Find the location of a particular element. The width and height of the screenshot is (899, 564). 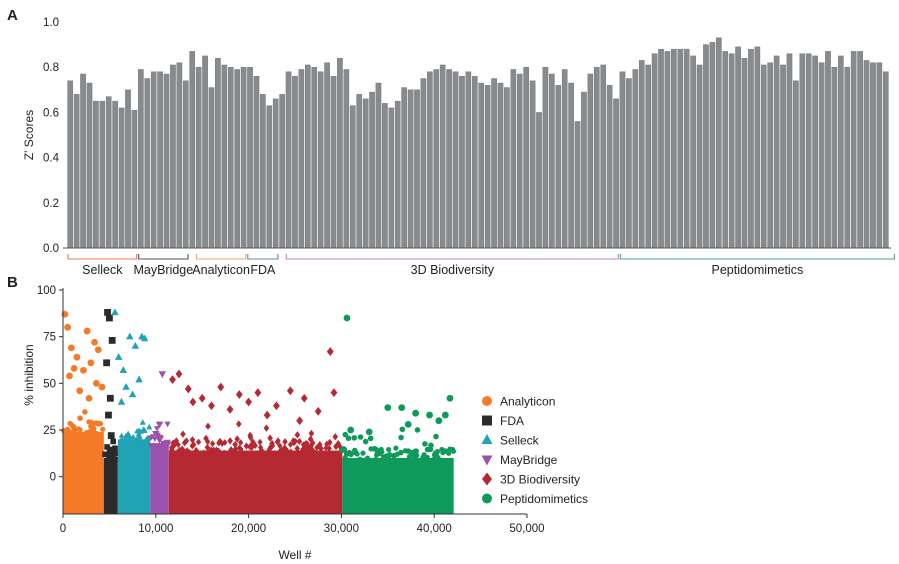

legend-label-0: Analyticon is located at coordinates (527, 402).